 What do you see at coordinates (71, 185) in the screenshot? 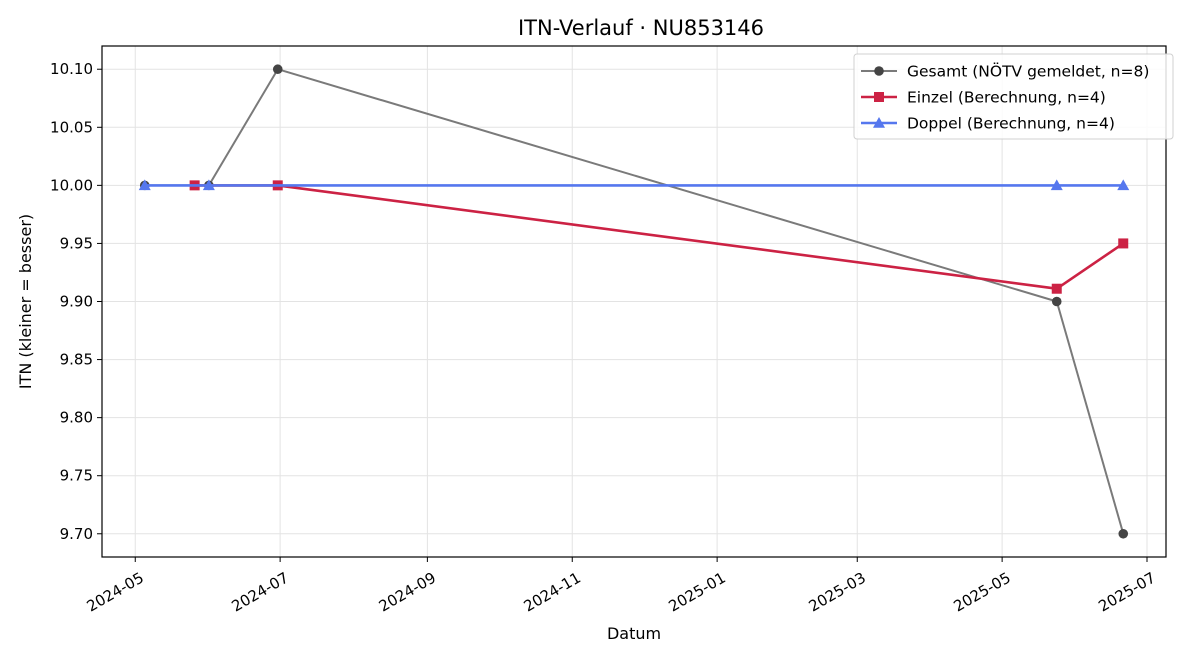
I see `y-tick-label: 10.00` at bounding box center [71, 185].